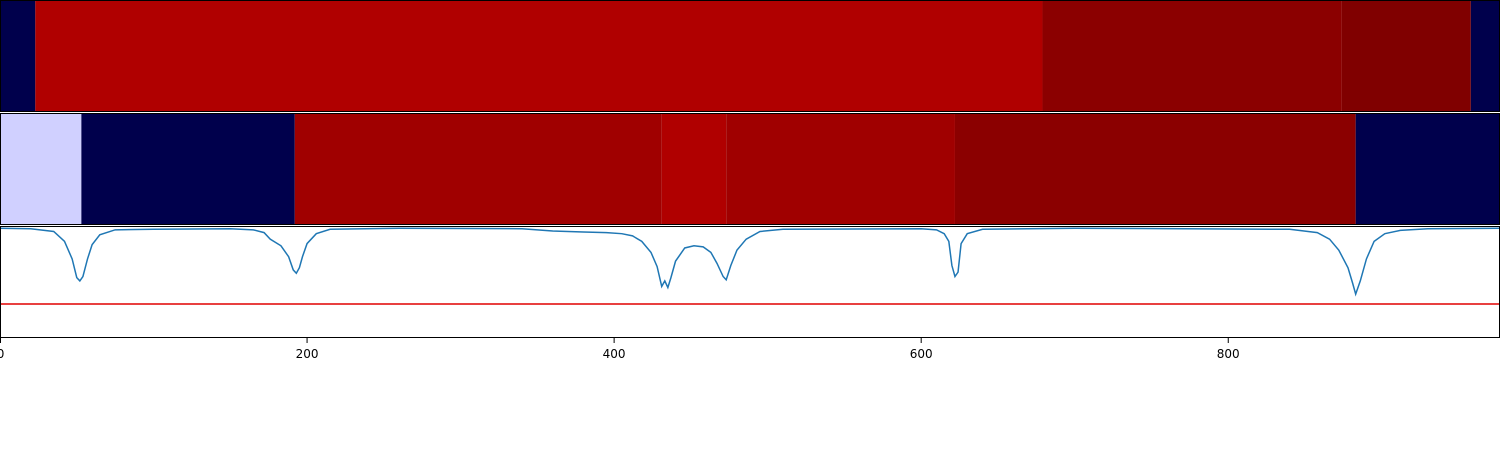 The width and height of the screenshot is (1500, 454). What do you see at coordinates (614, 354) in the screenshot?
I see `x-tick-label: 400` at bounding box center [614, 354].